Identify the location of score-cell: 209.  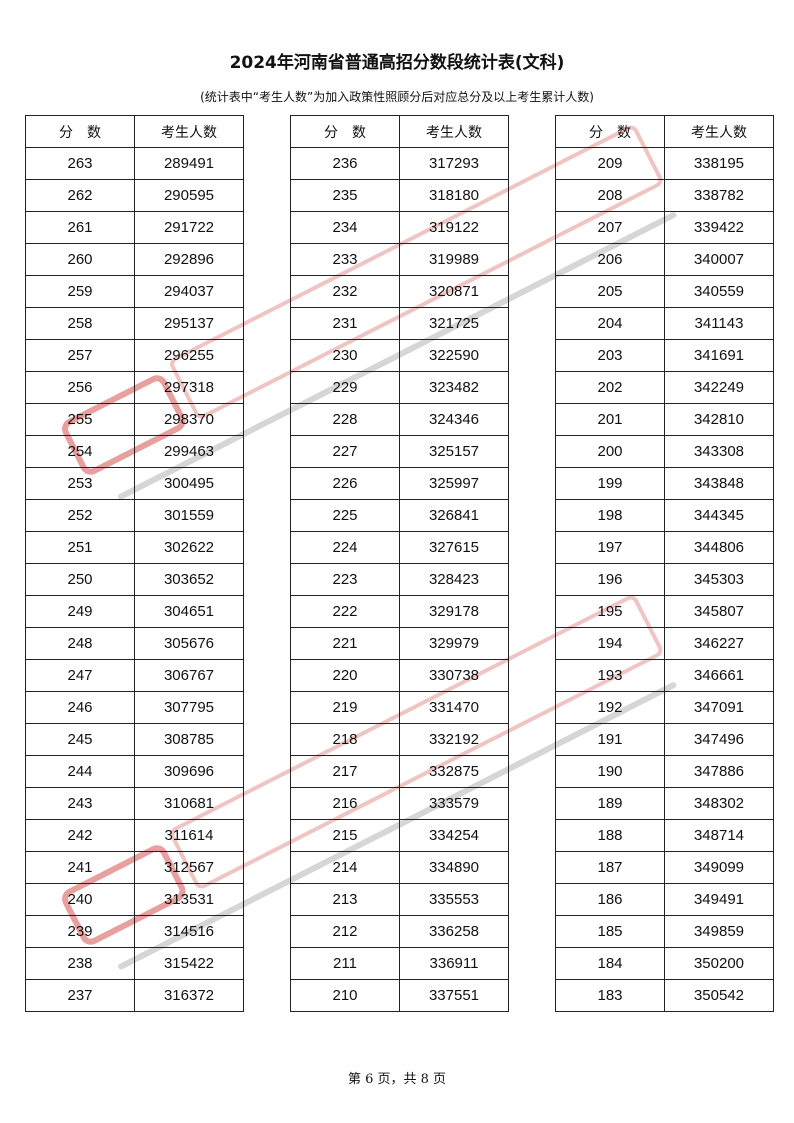
(610, 163).